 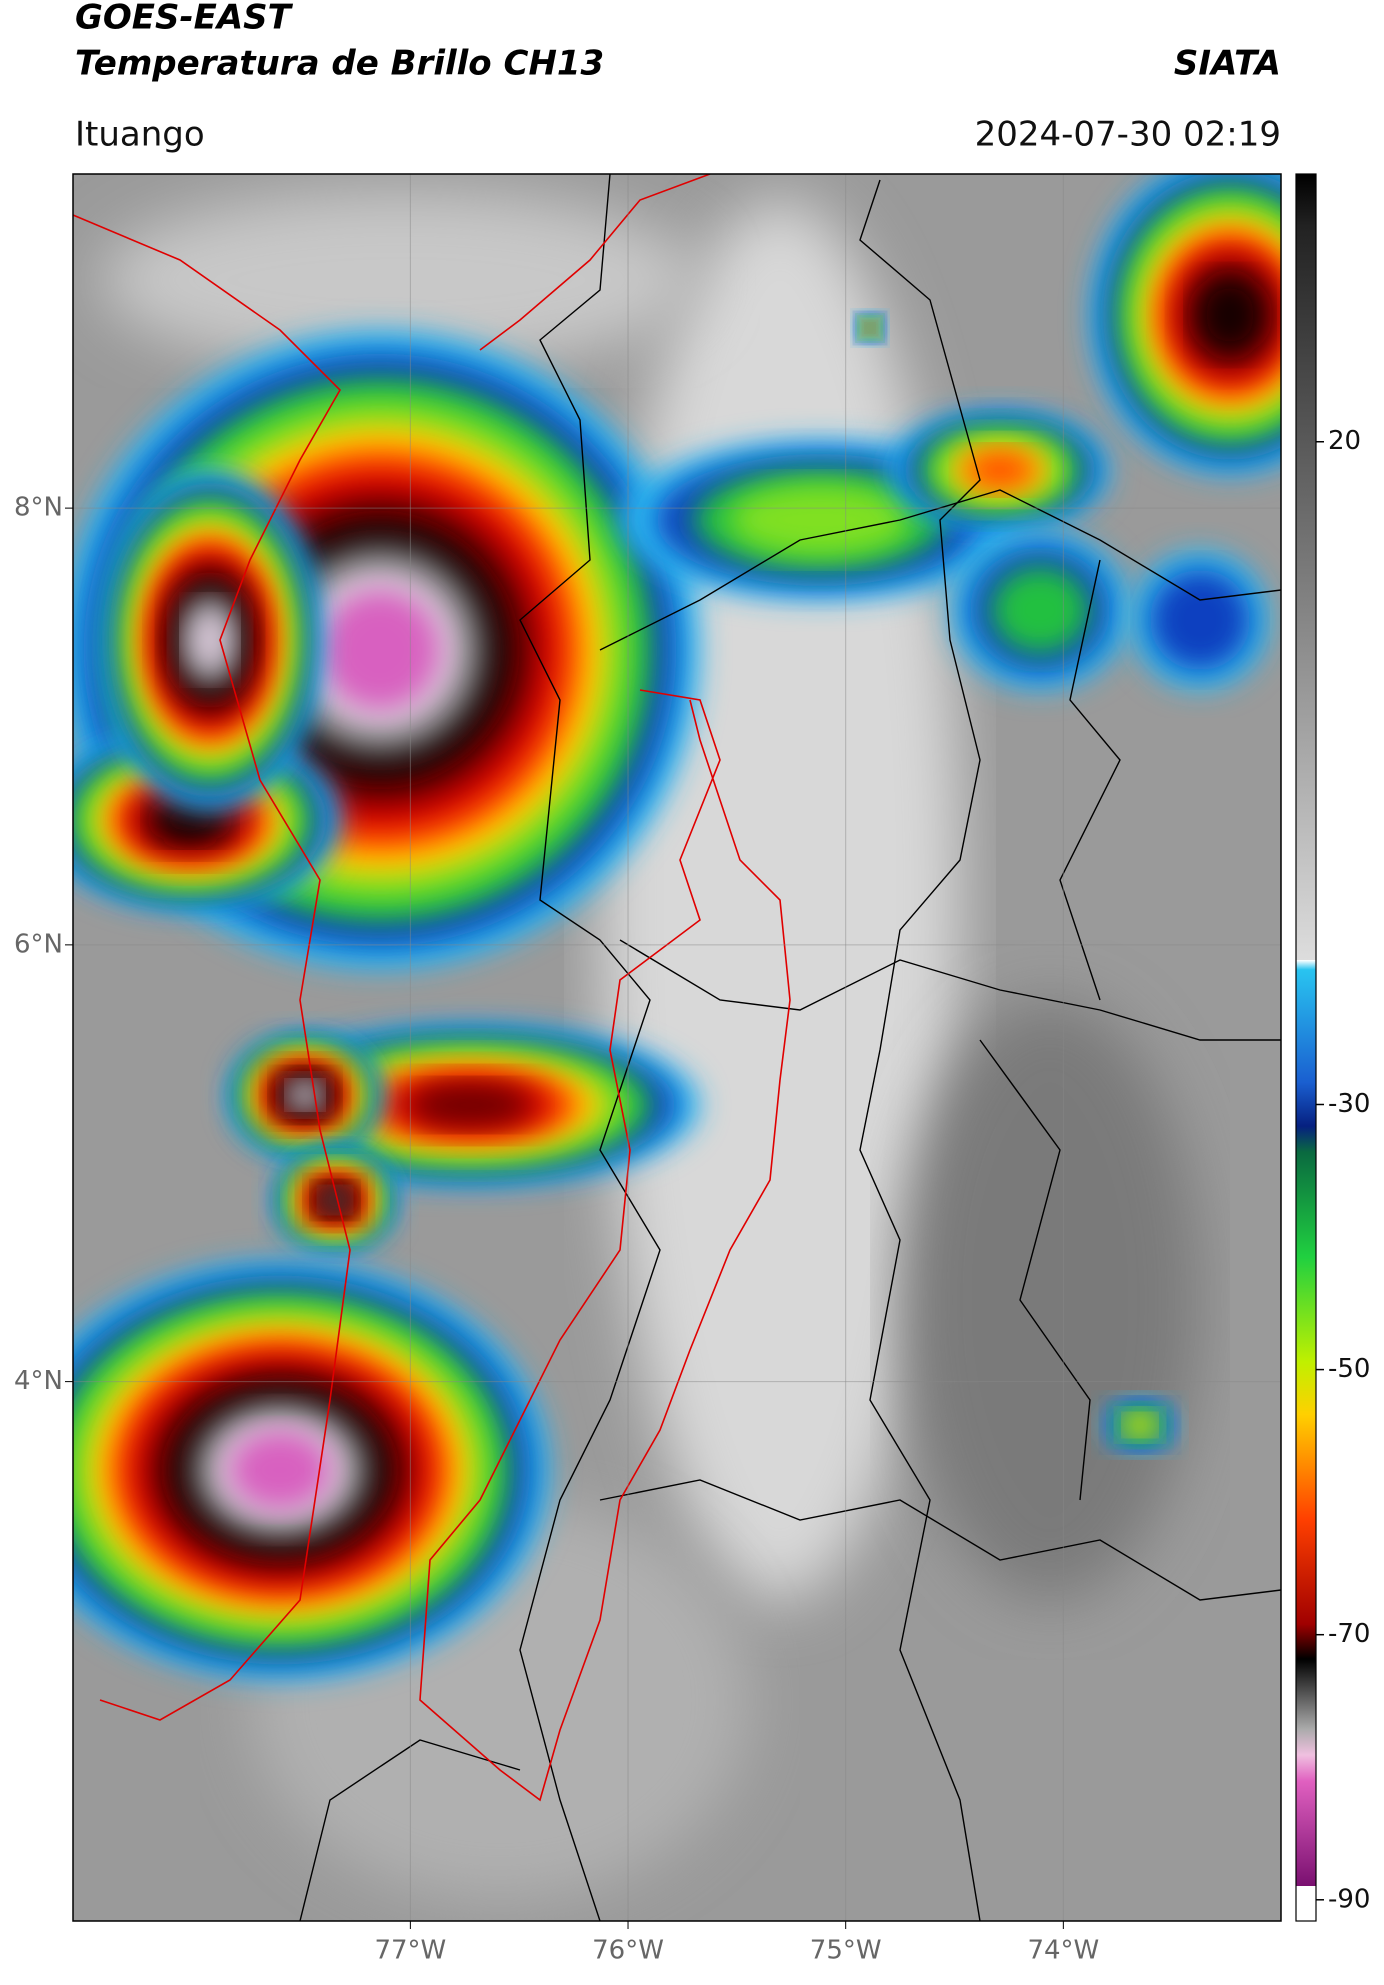 I want to click on x-tick-label: 75°W, so click(x=846, y=1951).